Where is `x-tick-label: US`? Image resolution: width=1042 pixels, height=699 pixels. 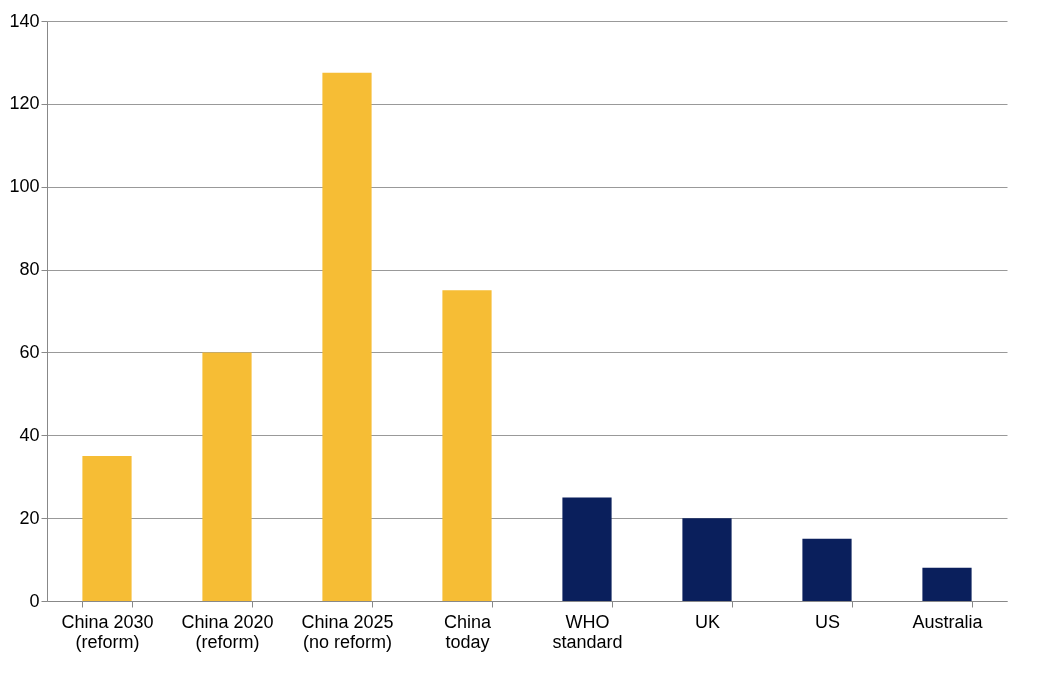 x-tick-label: US is located at coordinates (827, 621).